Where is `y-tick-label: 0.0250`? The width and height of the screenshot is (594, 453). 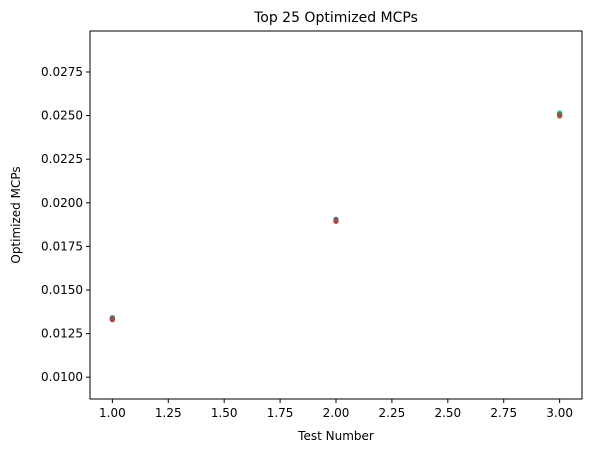
y-tick-label: 0.0250 is located at coordinates (62, 116).